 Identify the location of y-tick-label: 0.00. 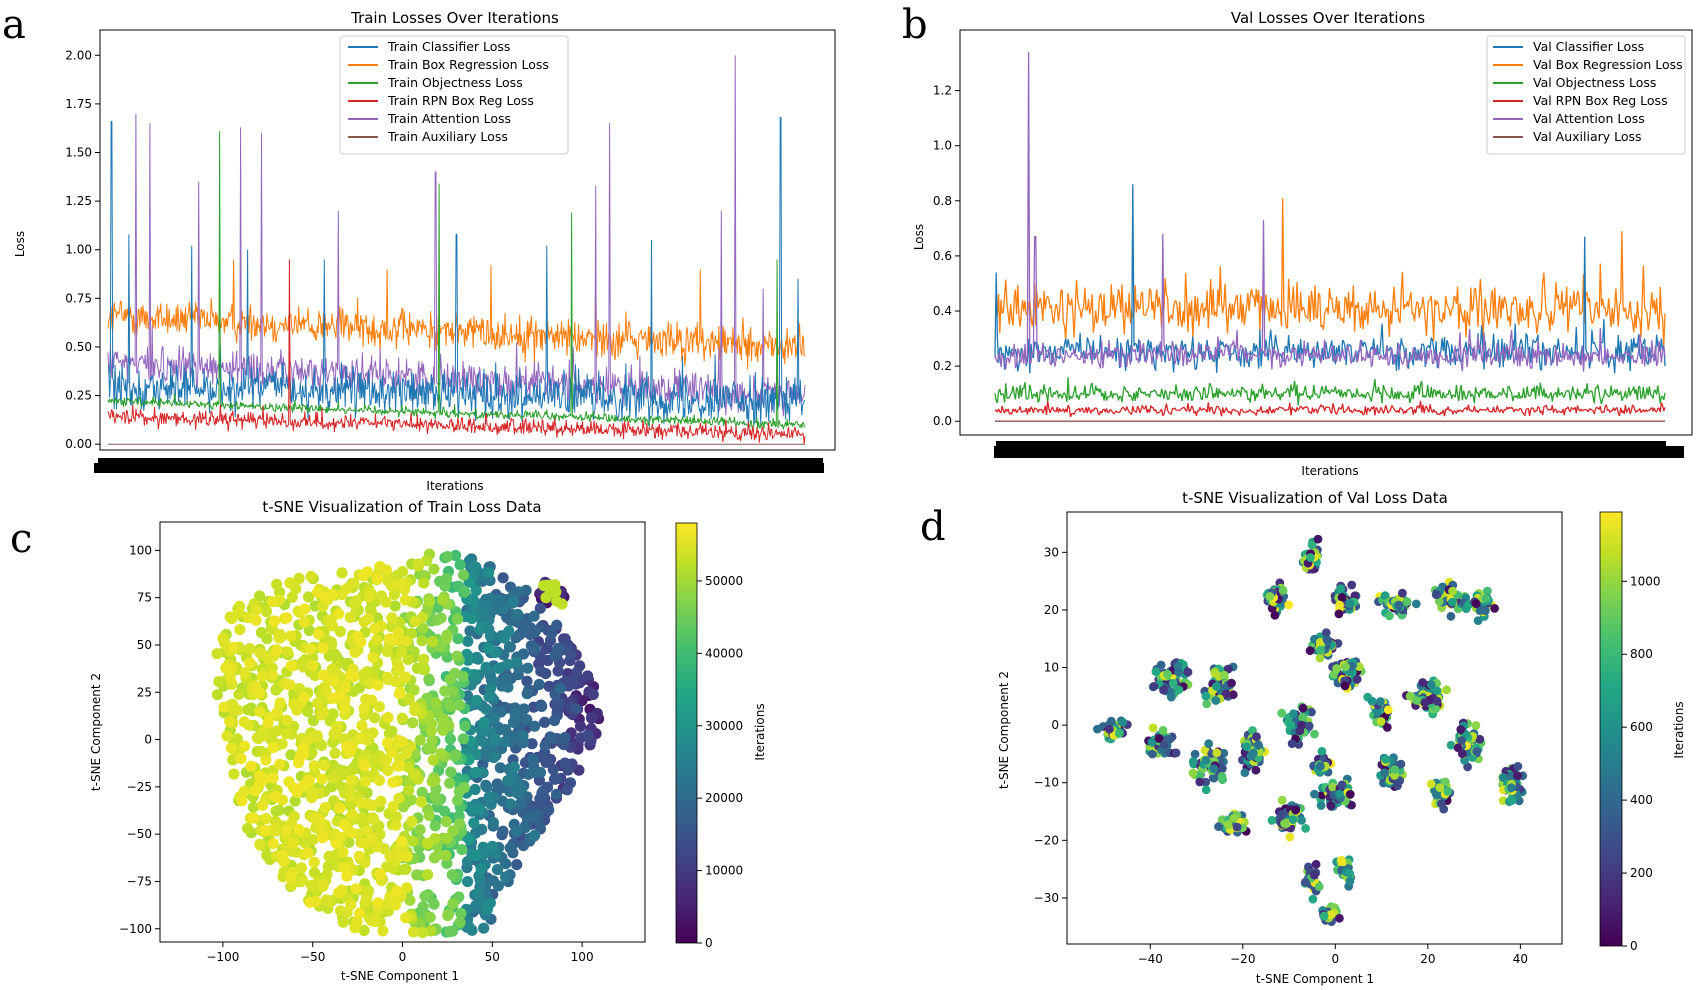
(78, 444).